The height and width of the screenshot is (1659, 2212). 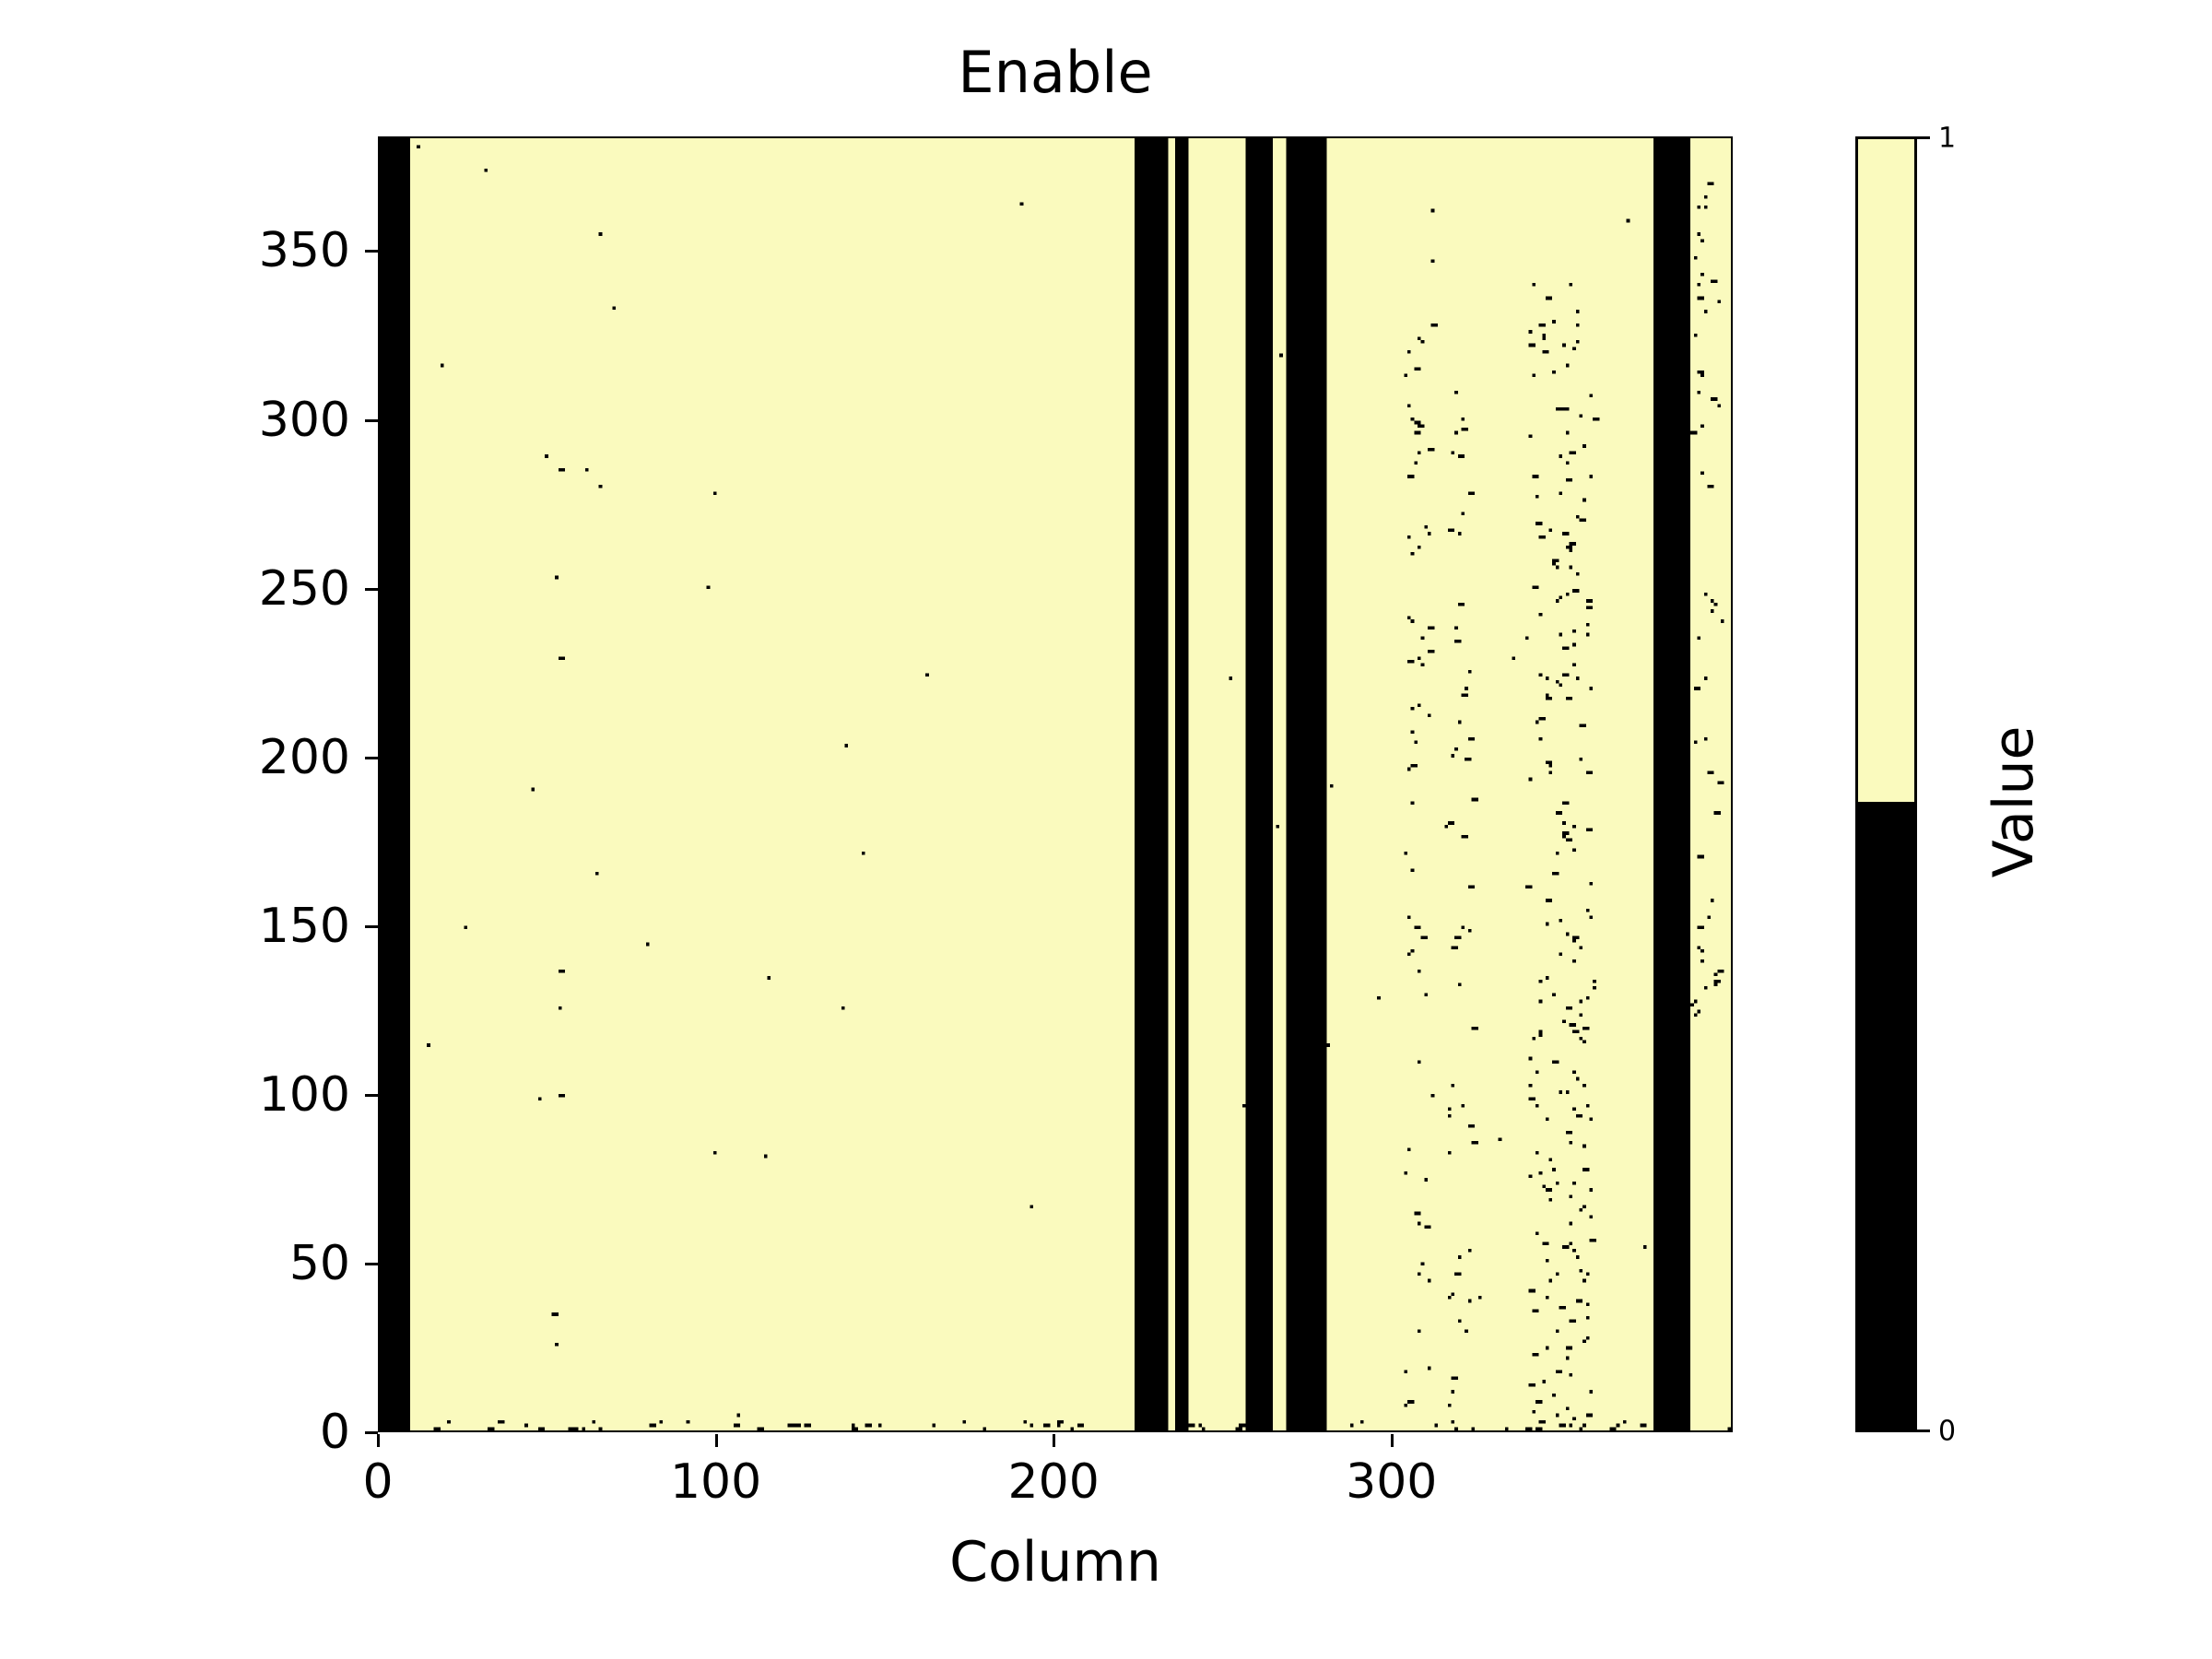 What do you see at coordinates (1055, 72) in the screenshot?
I see `page-title: Enable` at bounding box center [1055, 72].